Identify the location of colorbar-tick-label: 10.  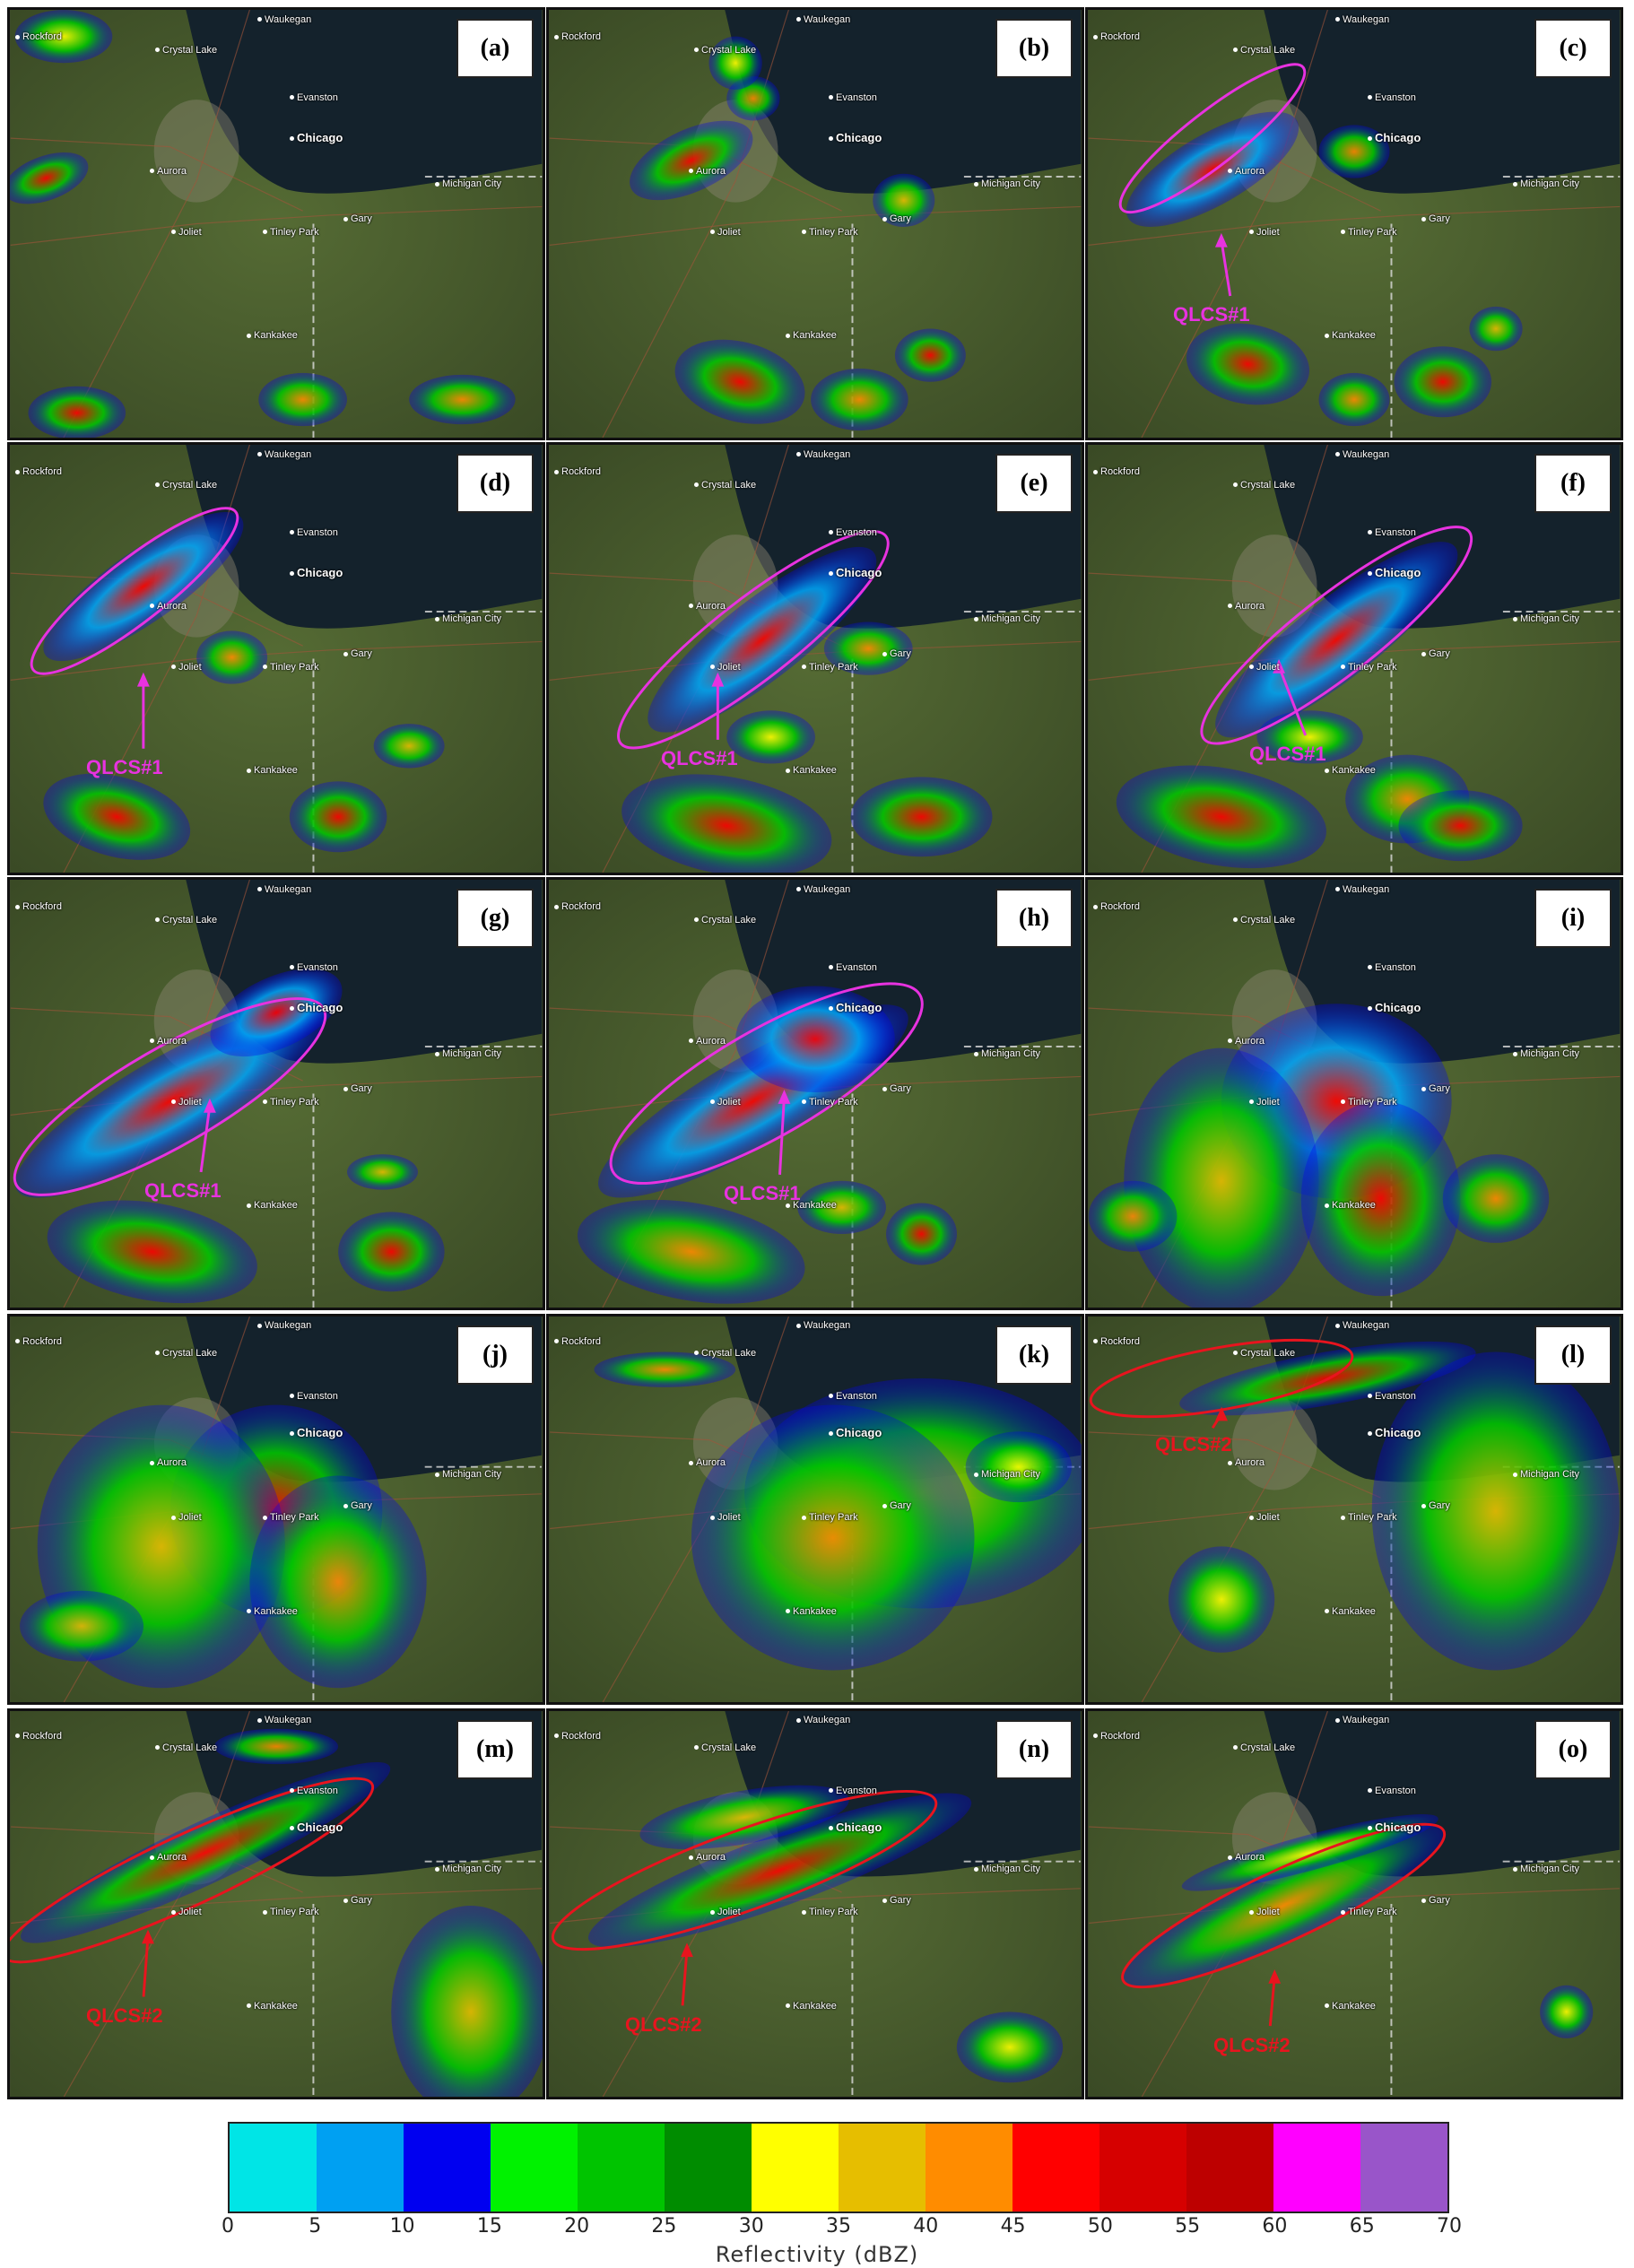
(402, 2226).